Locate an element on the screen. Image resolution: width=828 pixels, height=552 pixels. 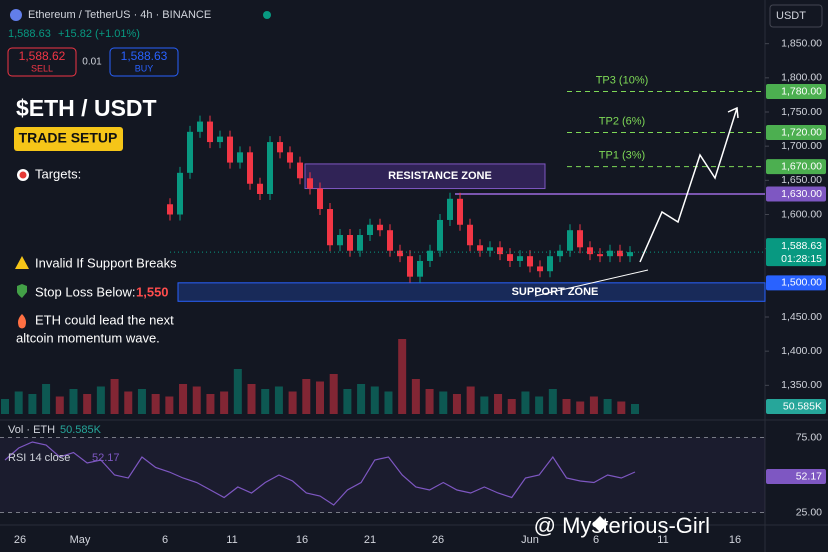
buy-label: BUY is located at coordinates (144, 68).